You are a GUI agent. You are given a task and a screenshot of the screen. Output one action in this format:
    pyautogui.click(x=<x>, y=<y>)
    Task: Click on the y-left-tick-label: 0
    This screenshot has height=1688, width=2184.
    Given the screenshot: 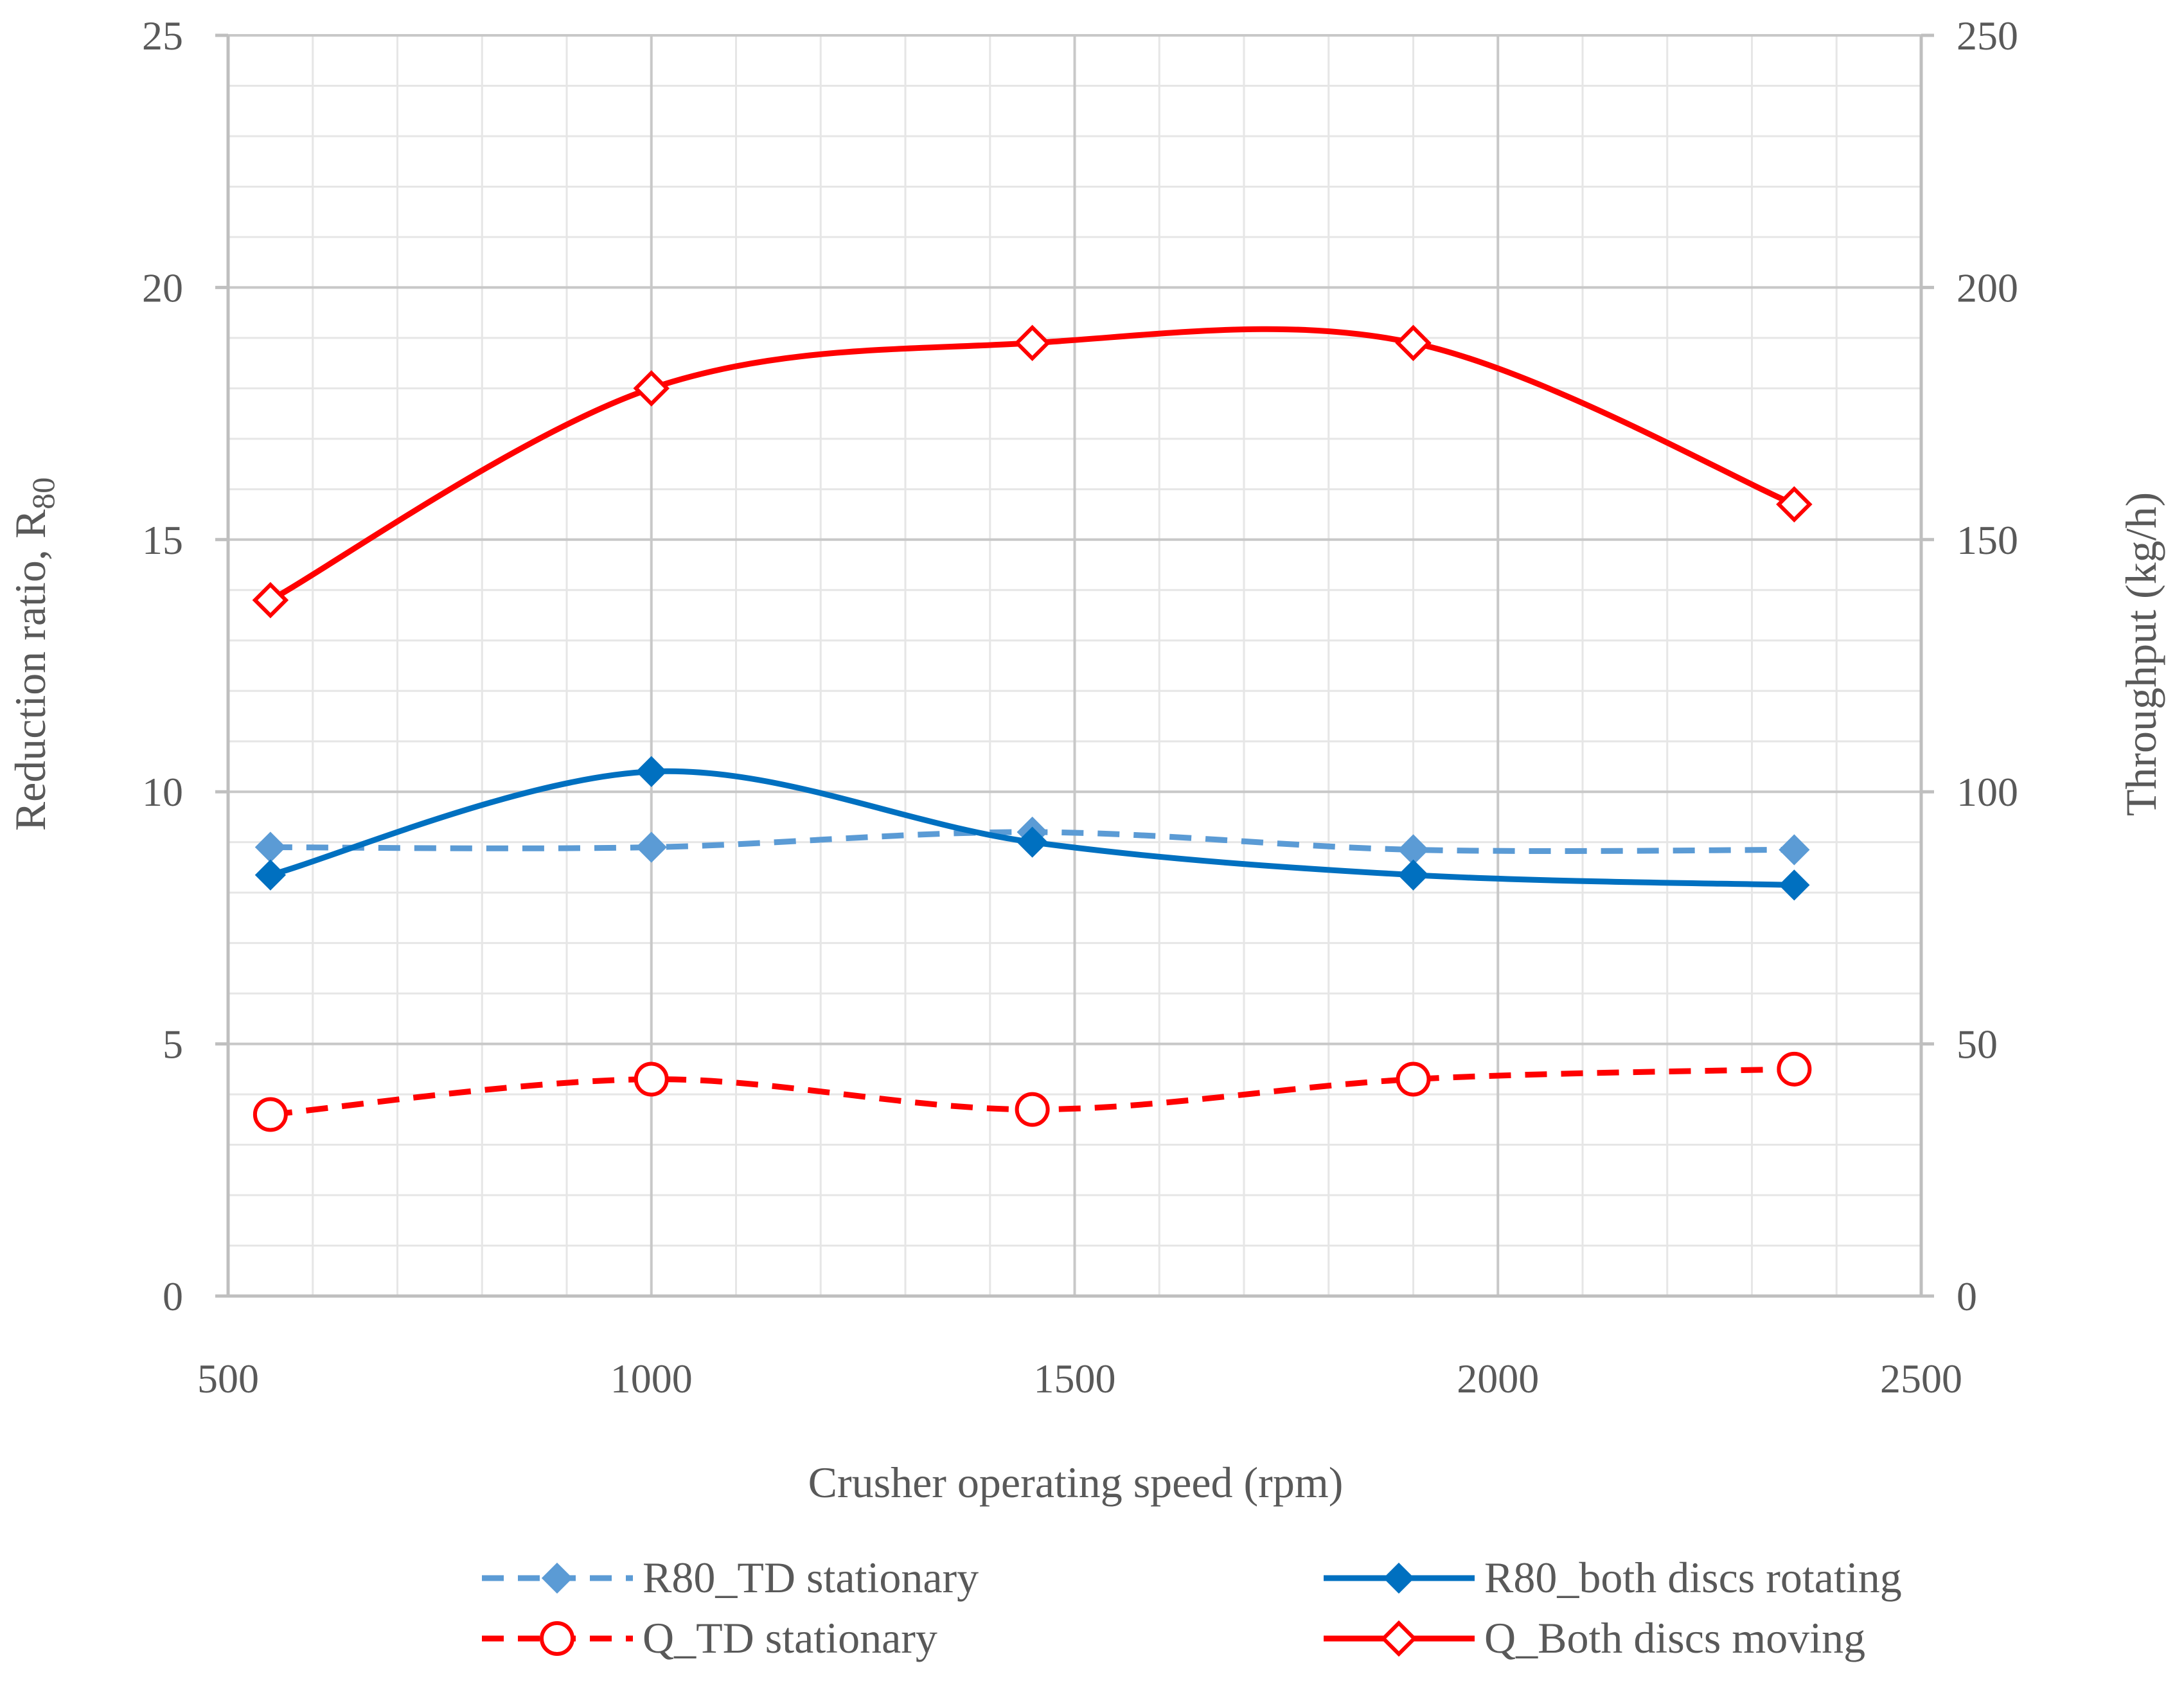 What is the action you would take?
    pyautogui.click(x=173, y=1296)
    